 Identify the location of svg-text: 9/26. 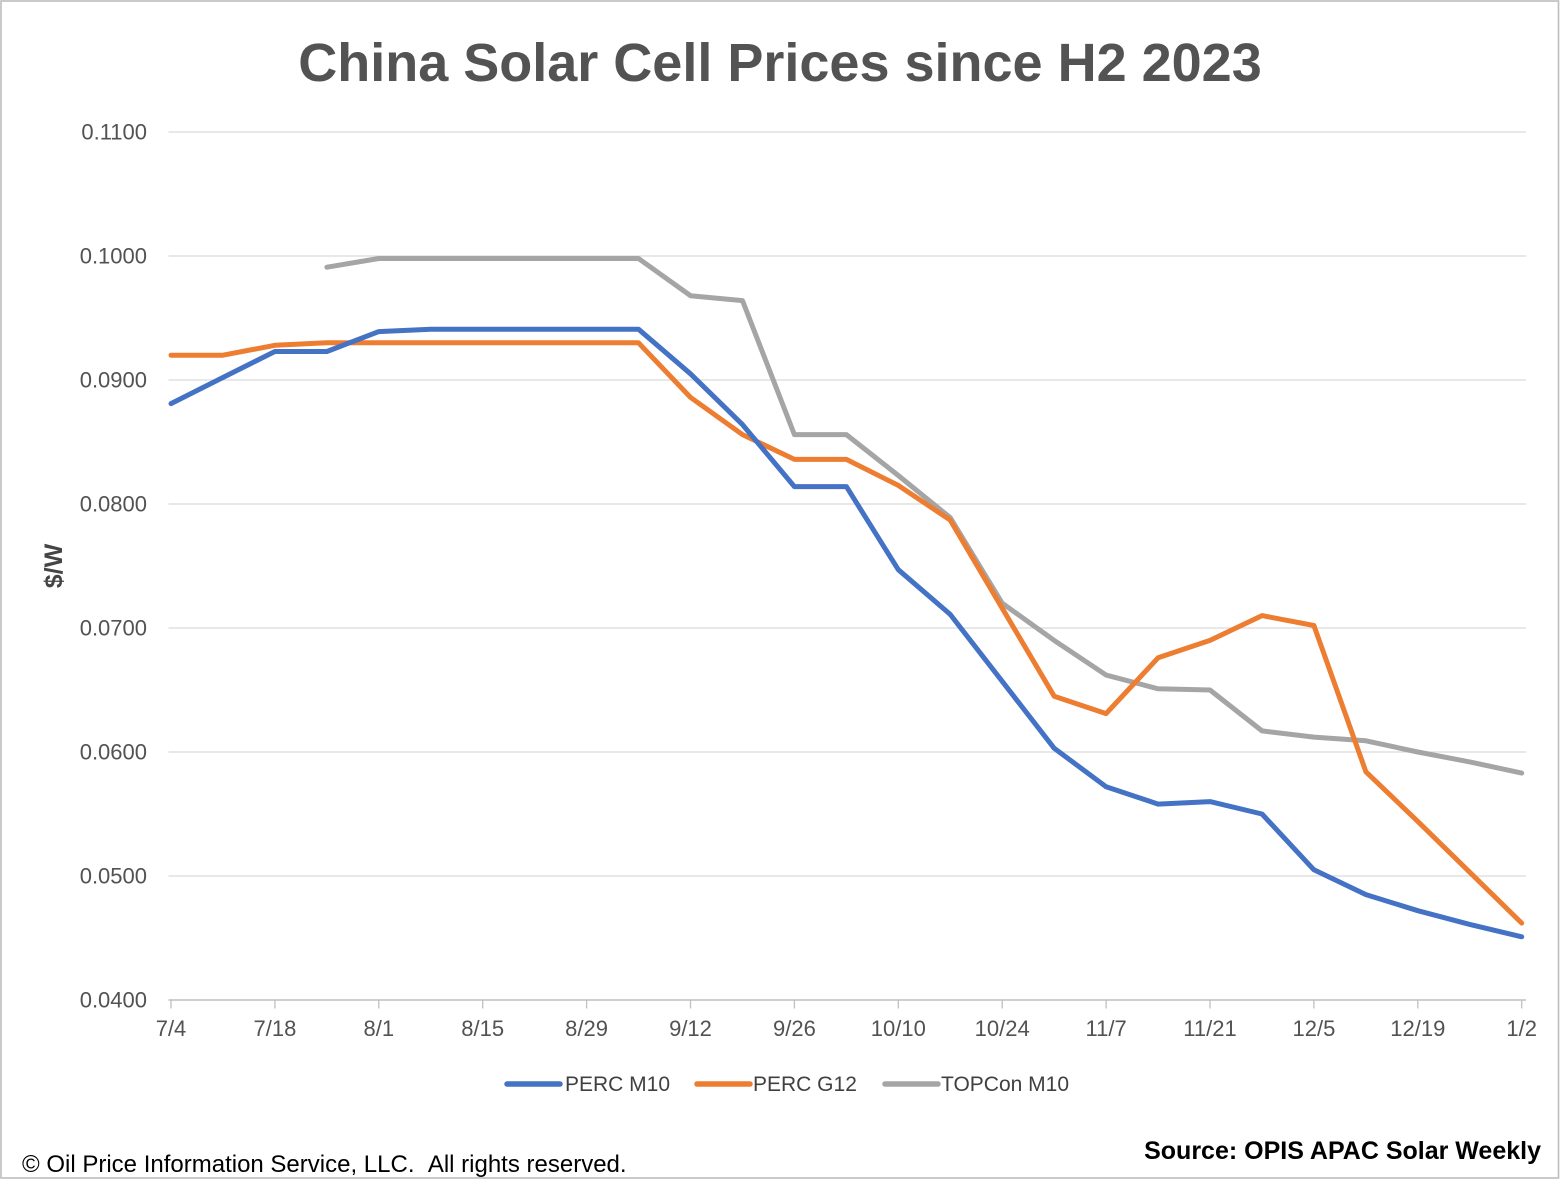
(794, 1028).